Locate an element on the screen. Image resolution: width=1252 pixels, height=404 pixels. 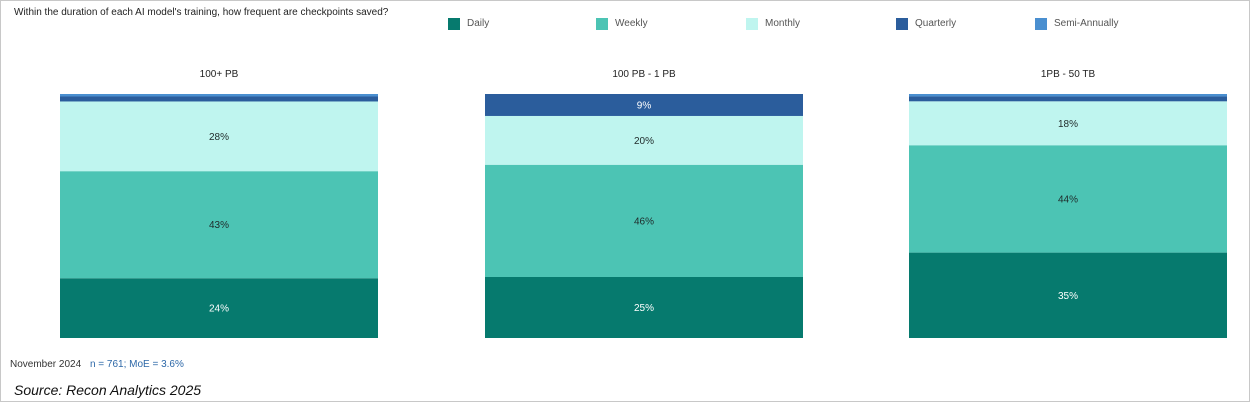
bar-segment-3-daily is located at coordinates (1068, 295).